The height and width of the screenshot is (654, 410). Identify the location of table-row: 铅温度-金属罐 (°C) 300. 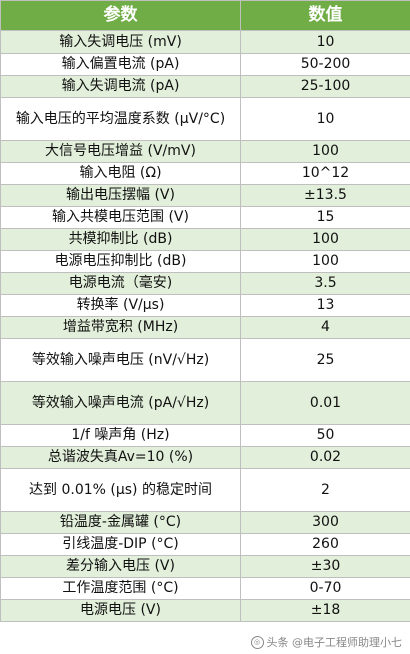
(205, 522).